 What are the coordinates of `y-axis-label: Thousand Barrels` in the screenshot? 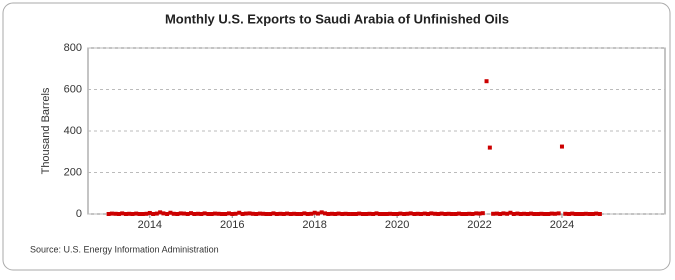 It's located at (46, 130).